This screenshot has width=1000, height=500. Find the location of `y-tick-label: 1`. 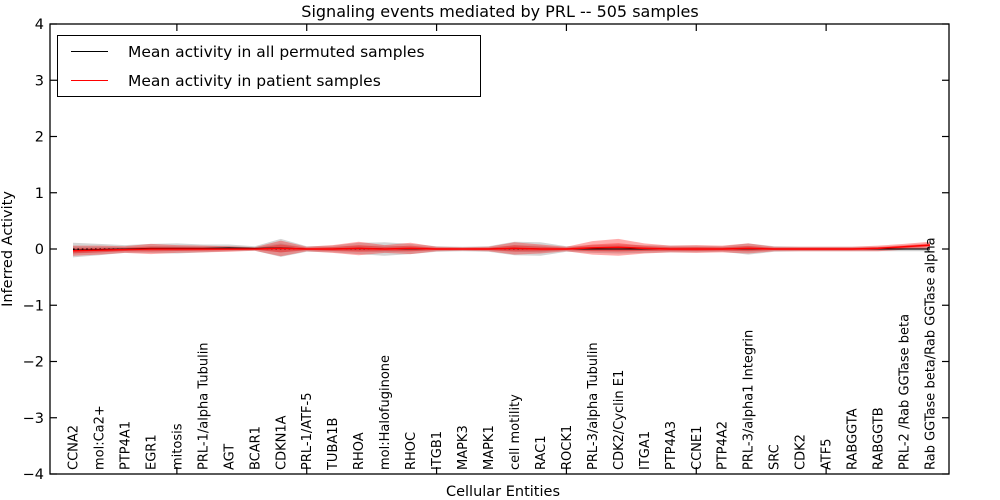

y-tick-label: 1 is located at coordinates (39, 194).